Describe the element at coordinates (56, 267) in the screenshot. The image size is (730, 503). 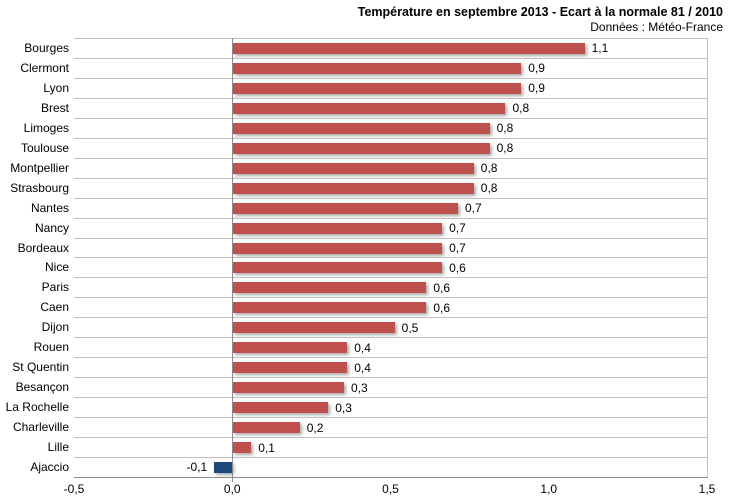
I see `category-label: Nice` at that location.